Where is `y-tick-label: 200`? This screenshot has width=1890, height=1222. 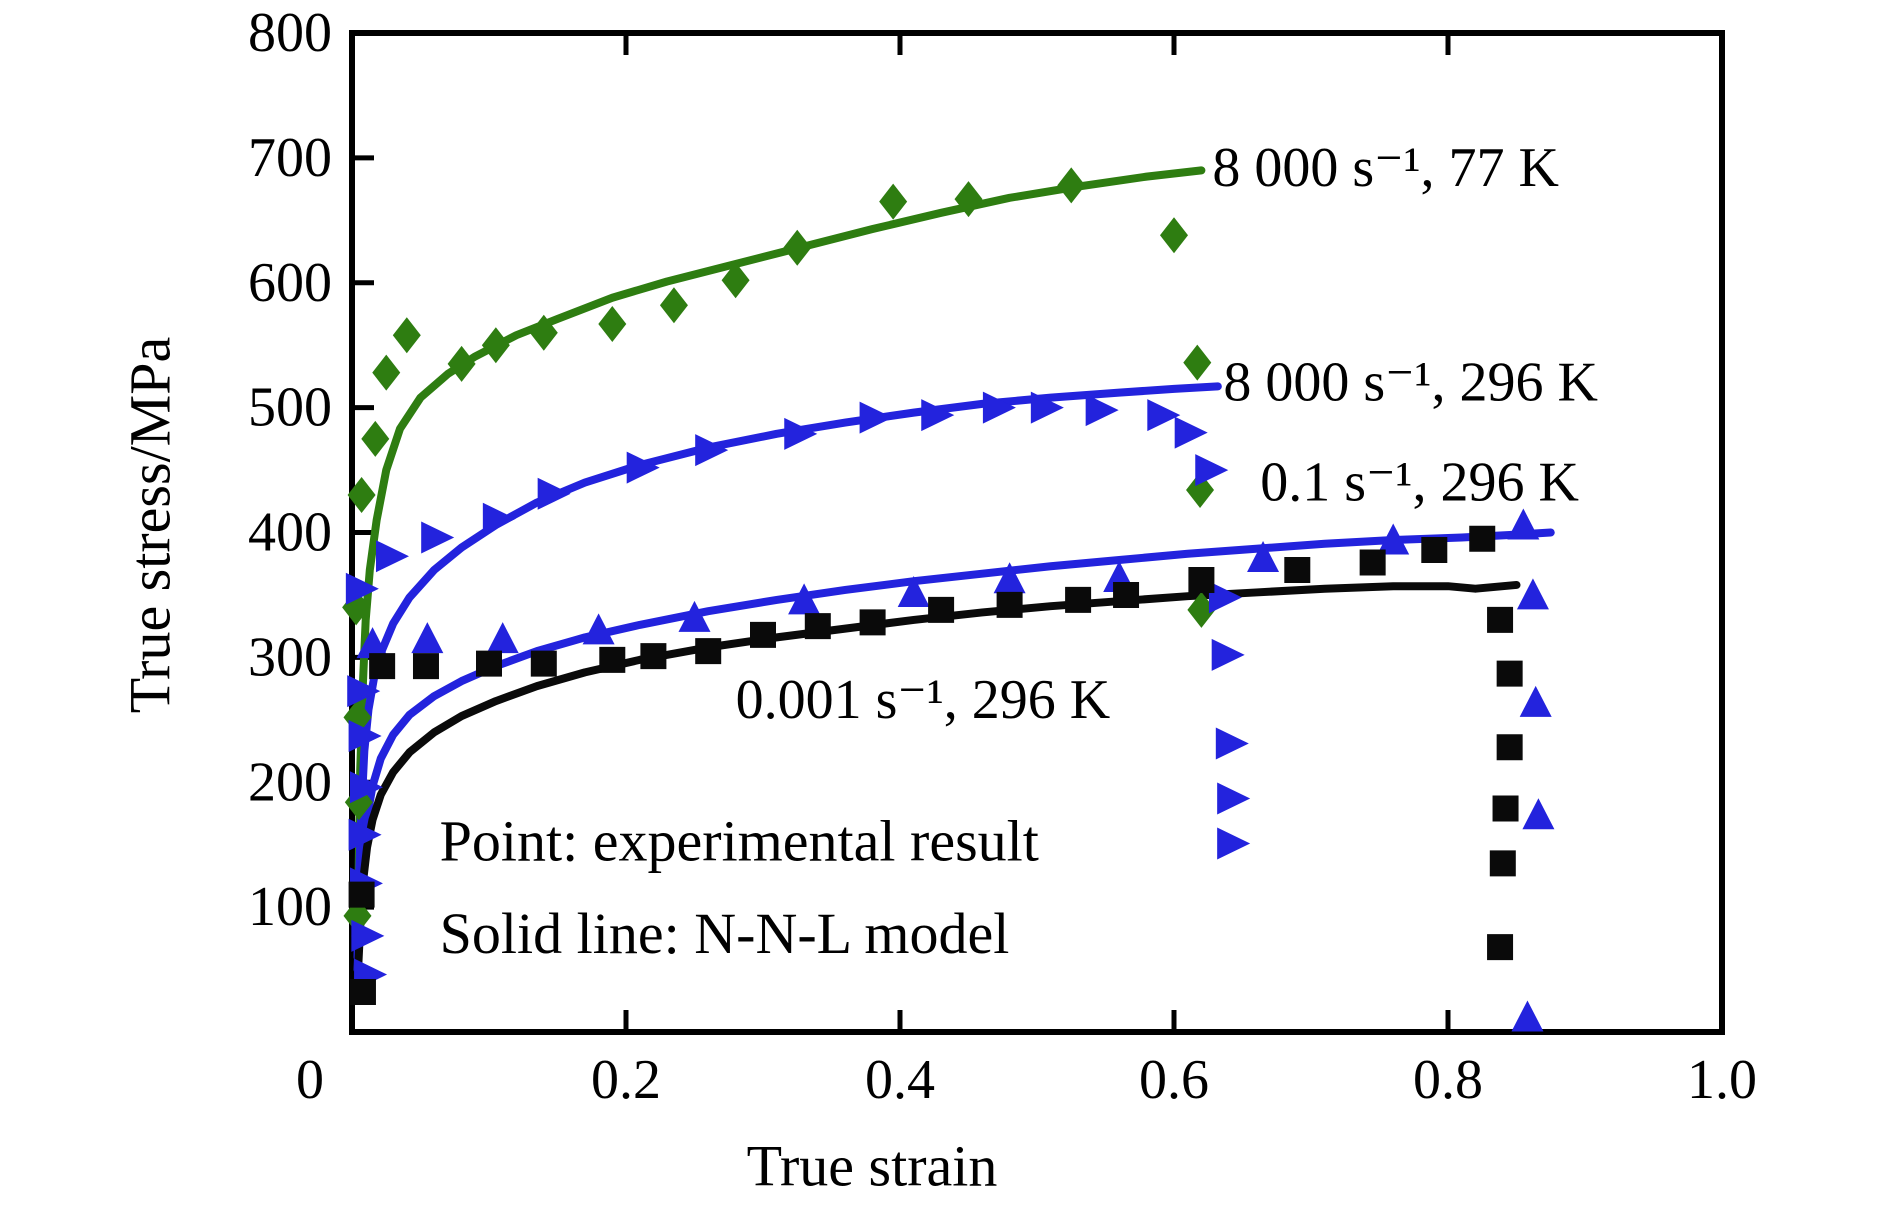 y-tick-label: 200 is located at coordinates (290, 782).